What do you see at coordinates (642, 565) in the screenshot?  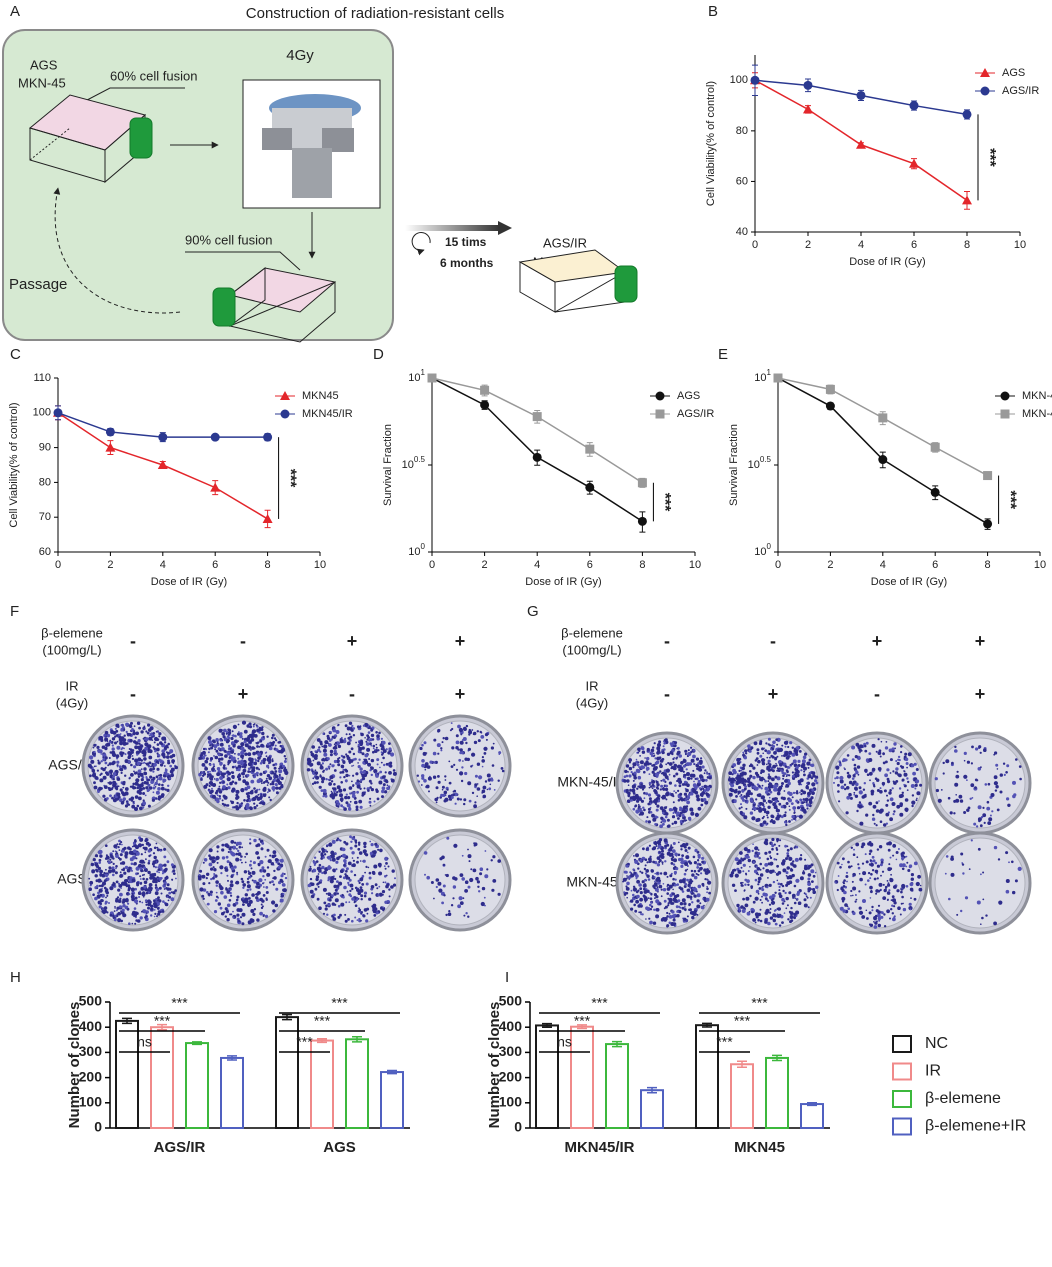 I see `x-tick-label: 8` at bounding box center [642, 565].